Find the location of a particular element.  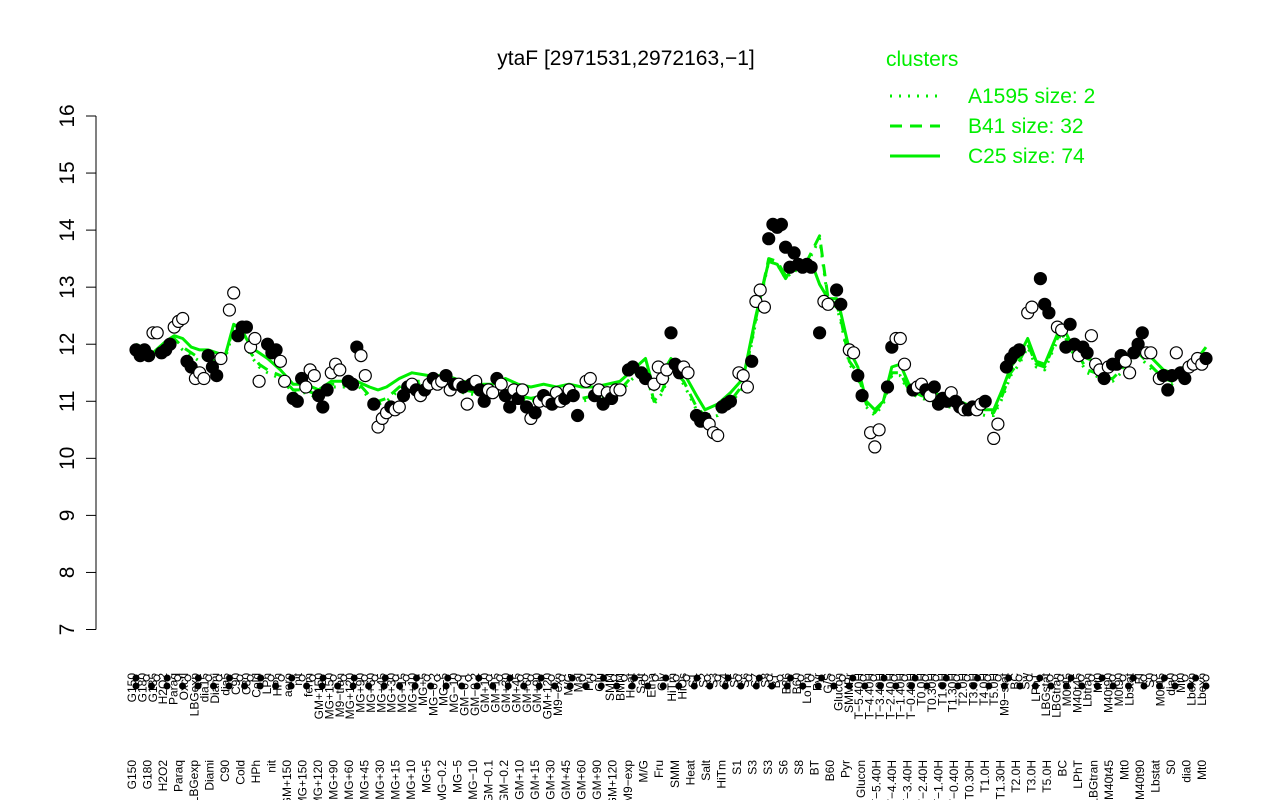

x-tick-label: MG+150 is located at coordinates (329, 696).